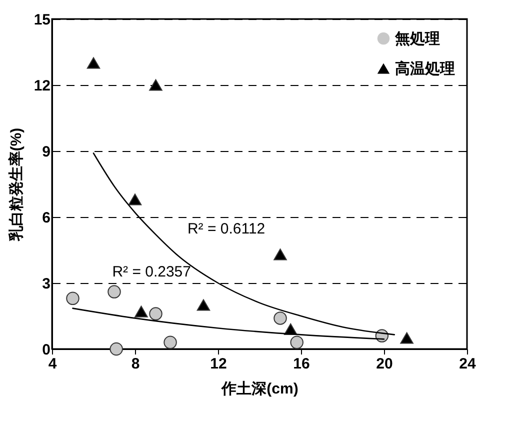  What do you see at coordinates (152, 271) in the screenshot?
I see `annotation: R² = 0.2357` at bounding box center [152, 271].